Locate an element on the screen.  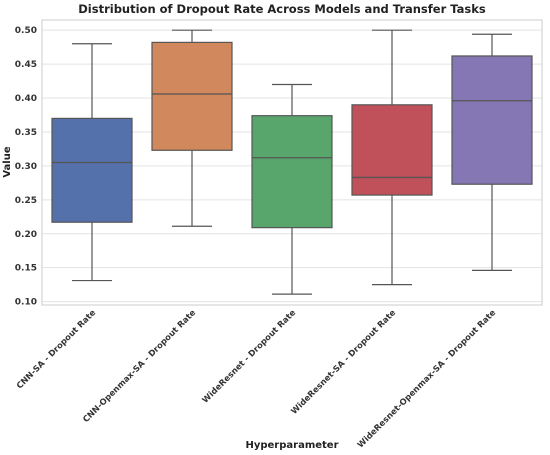
x-axis-label: Hyperparameter is located at coordinates (291, 445).